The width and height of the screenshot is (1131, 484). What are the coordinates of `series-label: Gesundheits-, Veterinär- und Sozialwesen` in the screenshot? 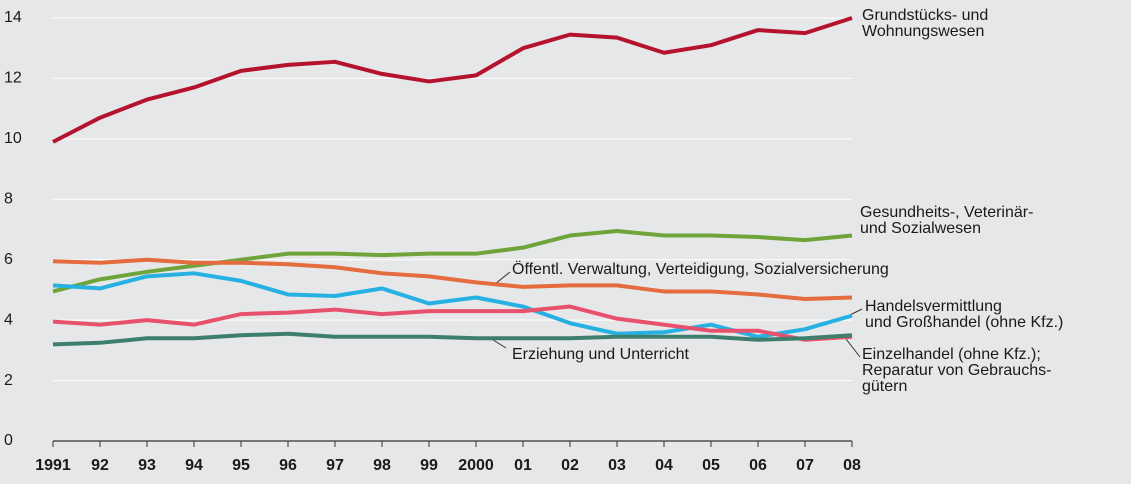 It's located at (947, 220).